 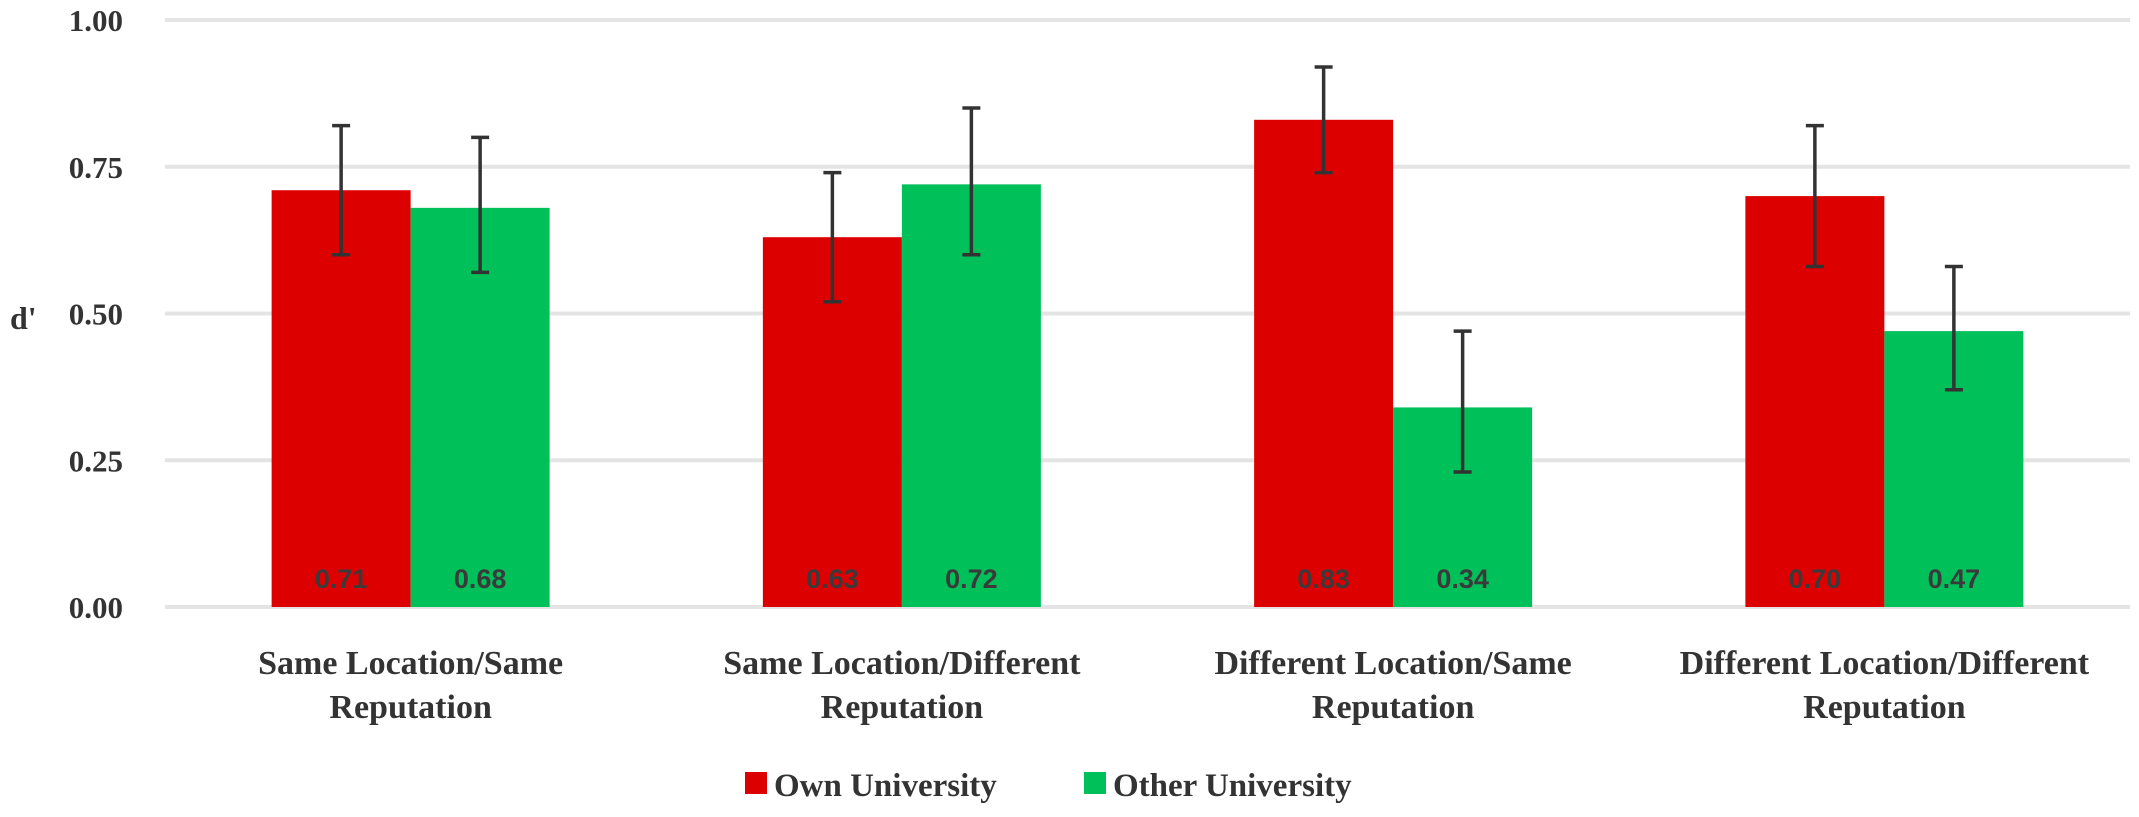 What do you see at coordinates (1885, 685) in the screenshot?
I see `x-category-label: Different Location/Different Reputation` at bounding box center [1885, 685].